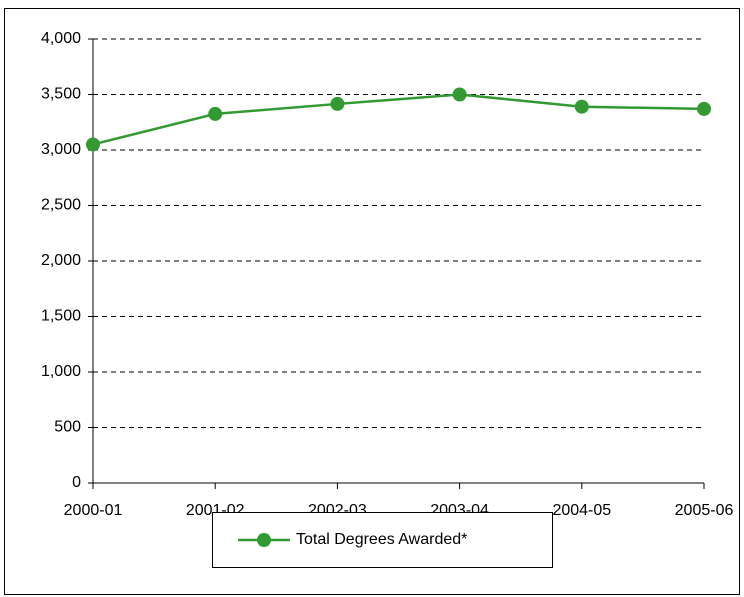 The width and height of the screenshot is (744, 597). Describe the element at coordinates (381, 539) in the screenshot. I see `legend-label: Total Degrees Awarded*` at that location.